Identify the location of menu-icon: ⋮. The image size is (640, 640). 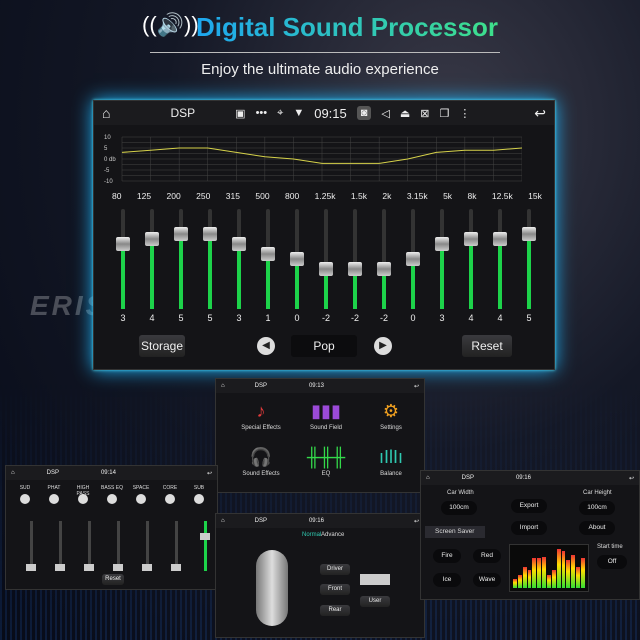
(465, 113).